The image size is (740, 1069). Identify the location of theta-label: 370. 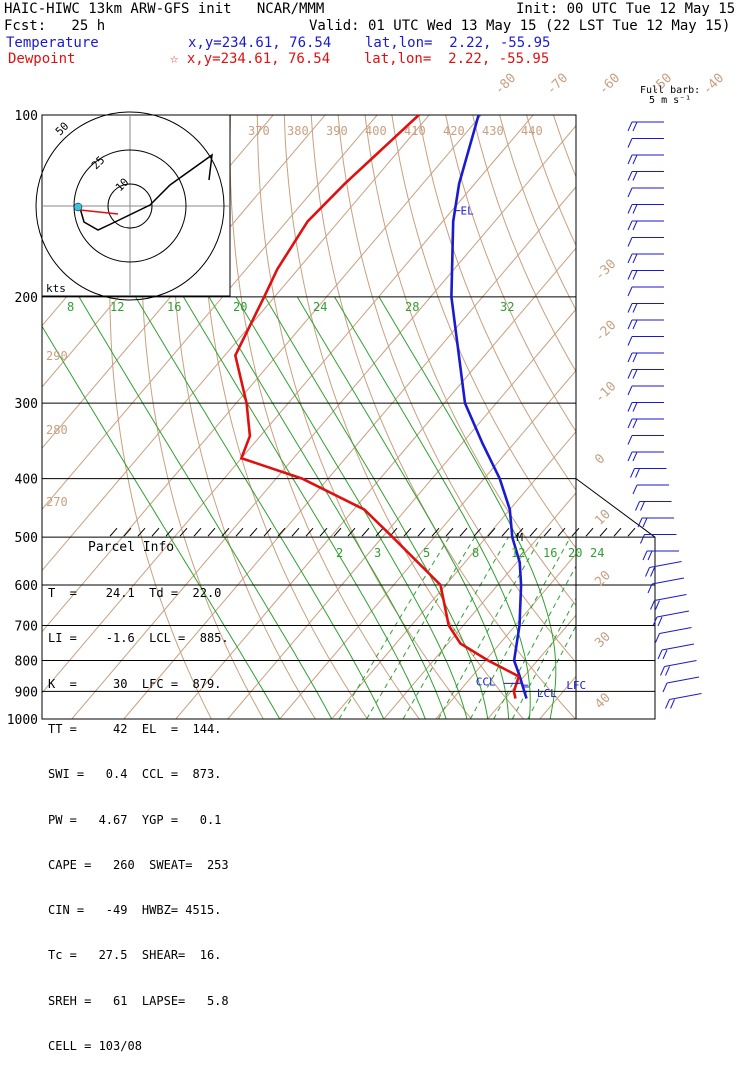
(259, 131).